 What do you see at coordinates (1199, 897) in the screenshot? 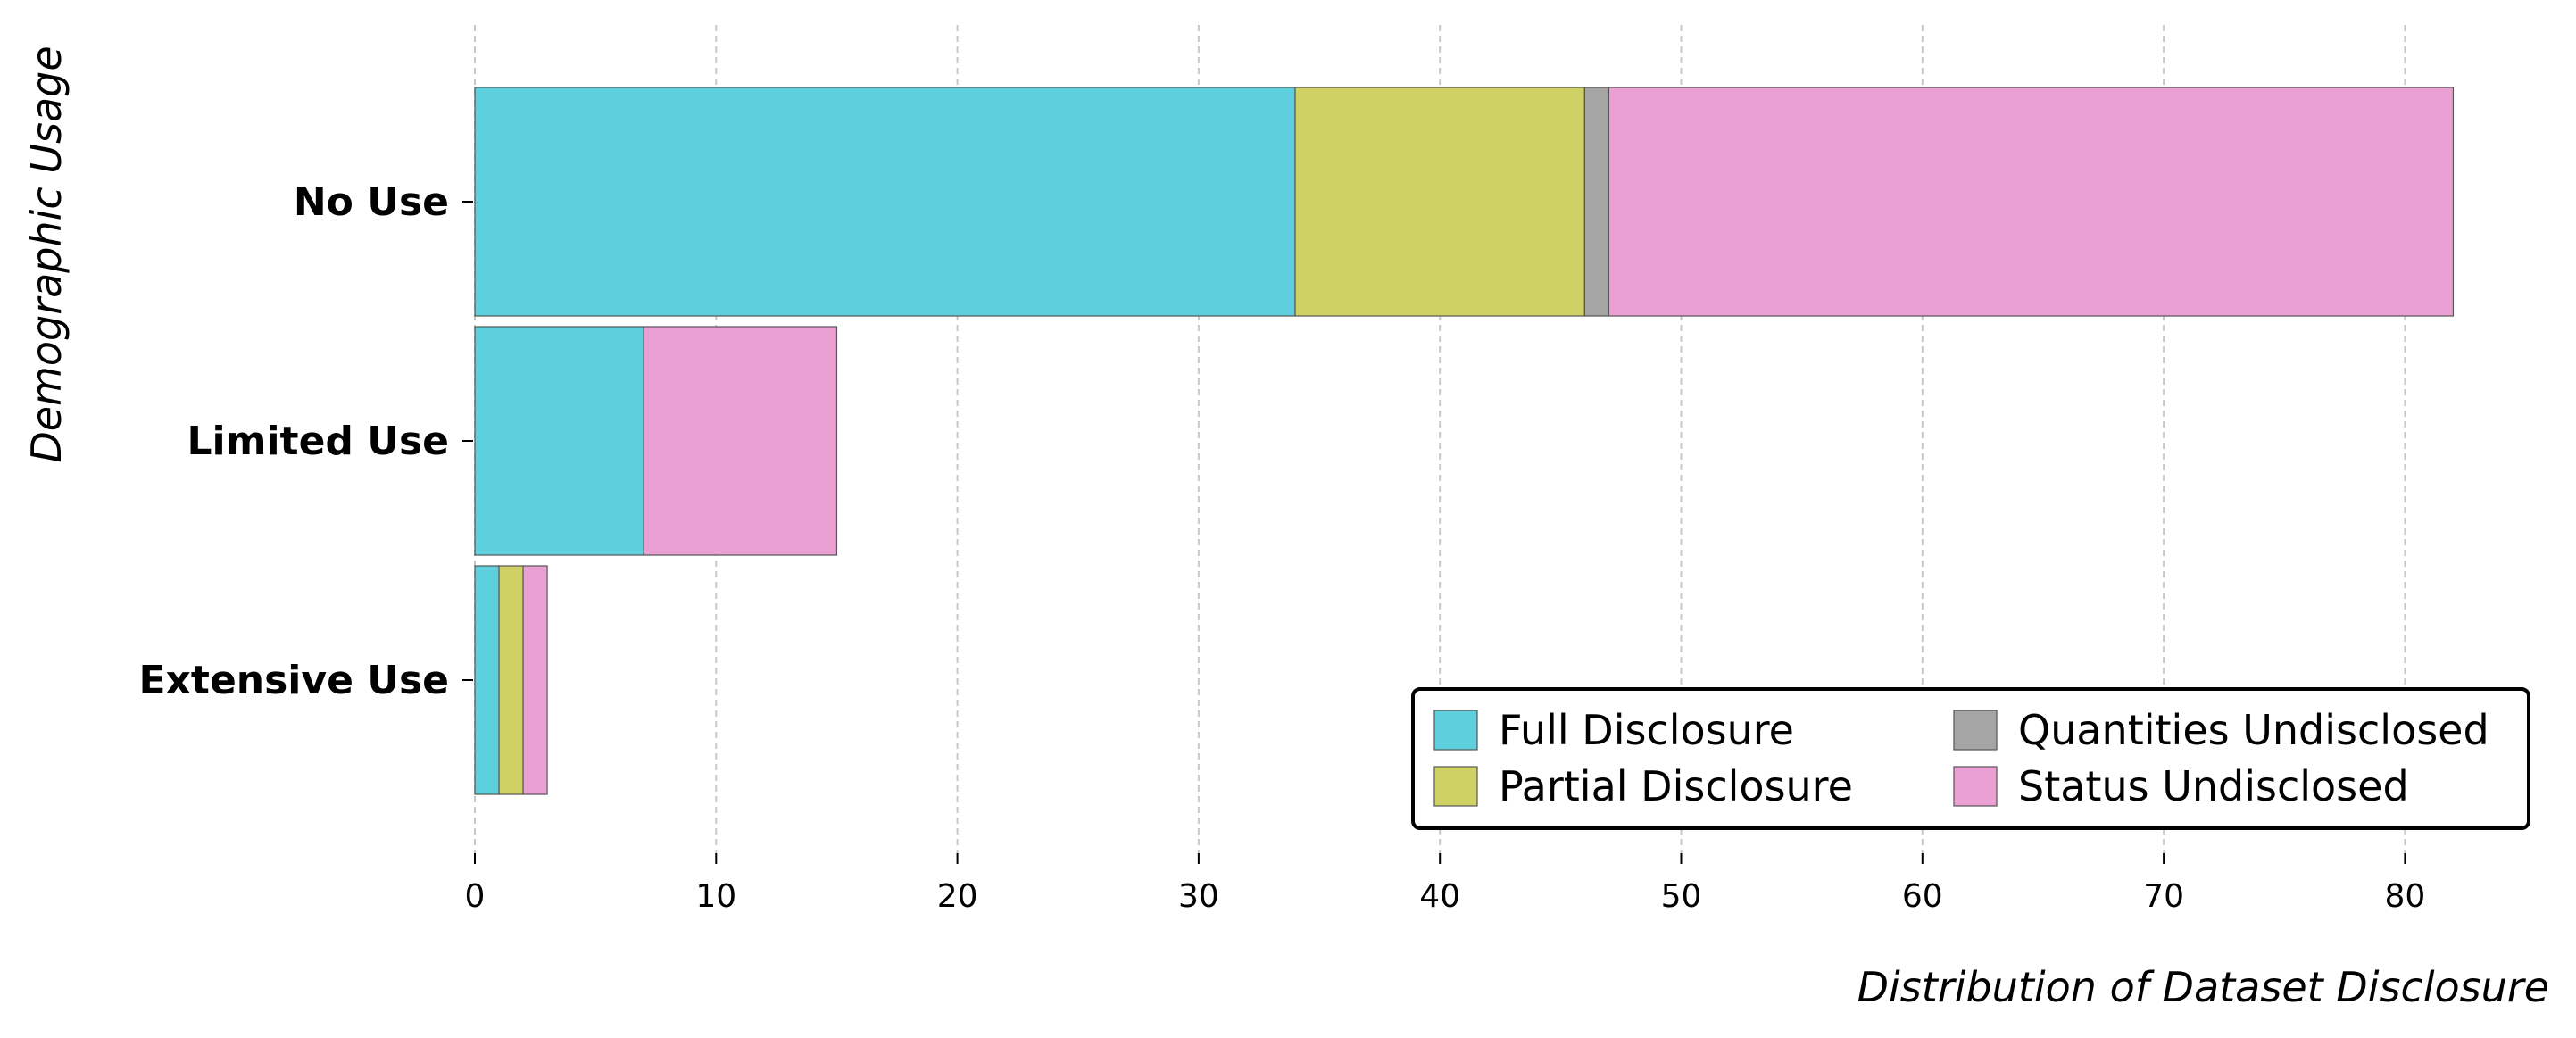
I see `x-tick-label: 30` at bounding box center [1199, 897].